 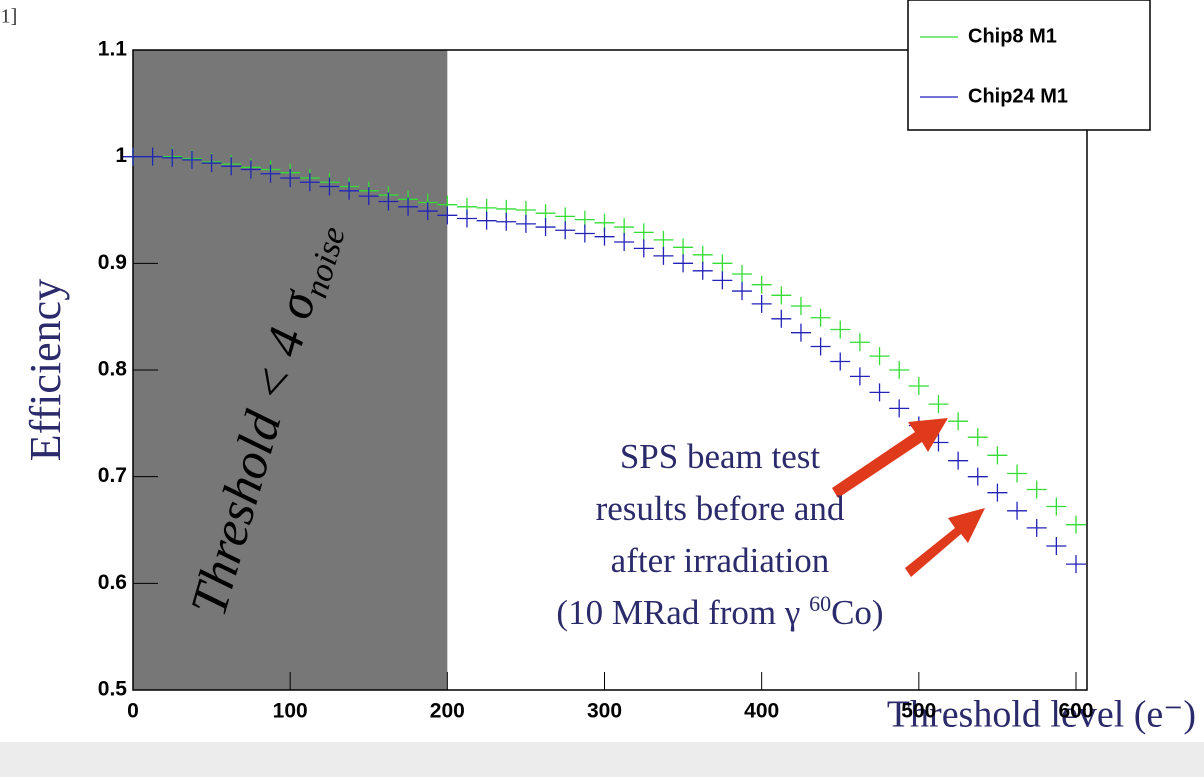 I want to click on y-tick-label: 0.8, so click(x=113, y=369).